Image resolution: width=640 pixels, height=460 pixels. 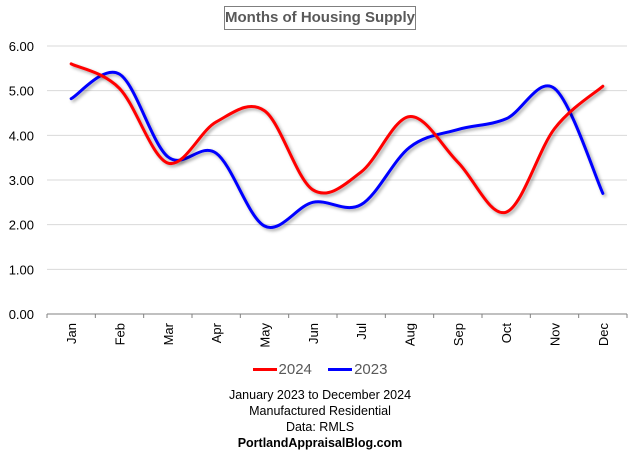 I want to click on x-axis: Jan Feb Mar Apr May Jun Jul Aug Sep Oct Nov Dec, so click(x=337, y=330).